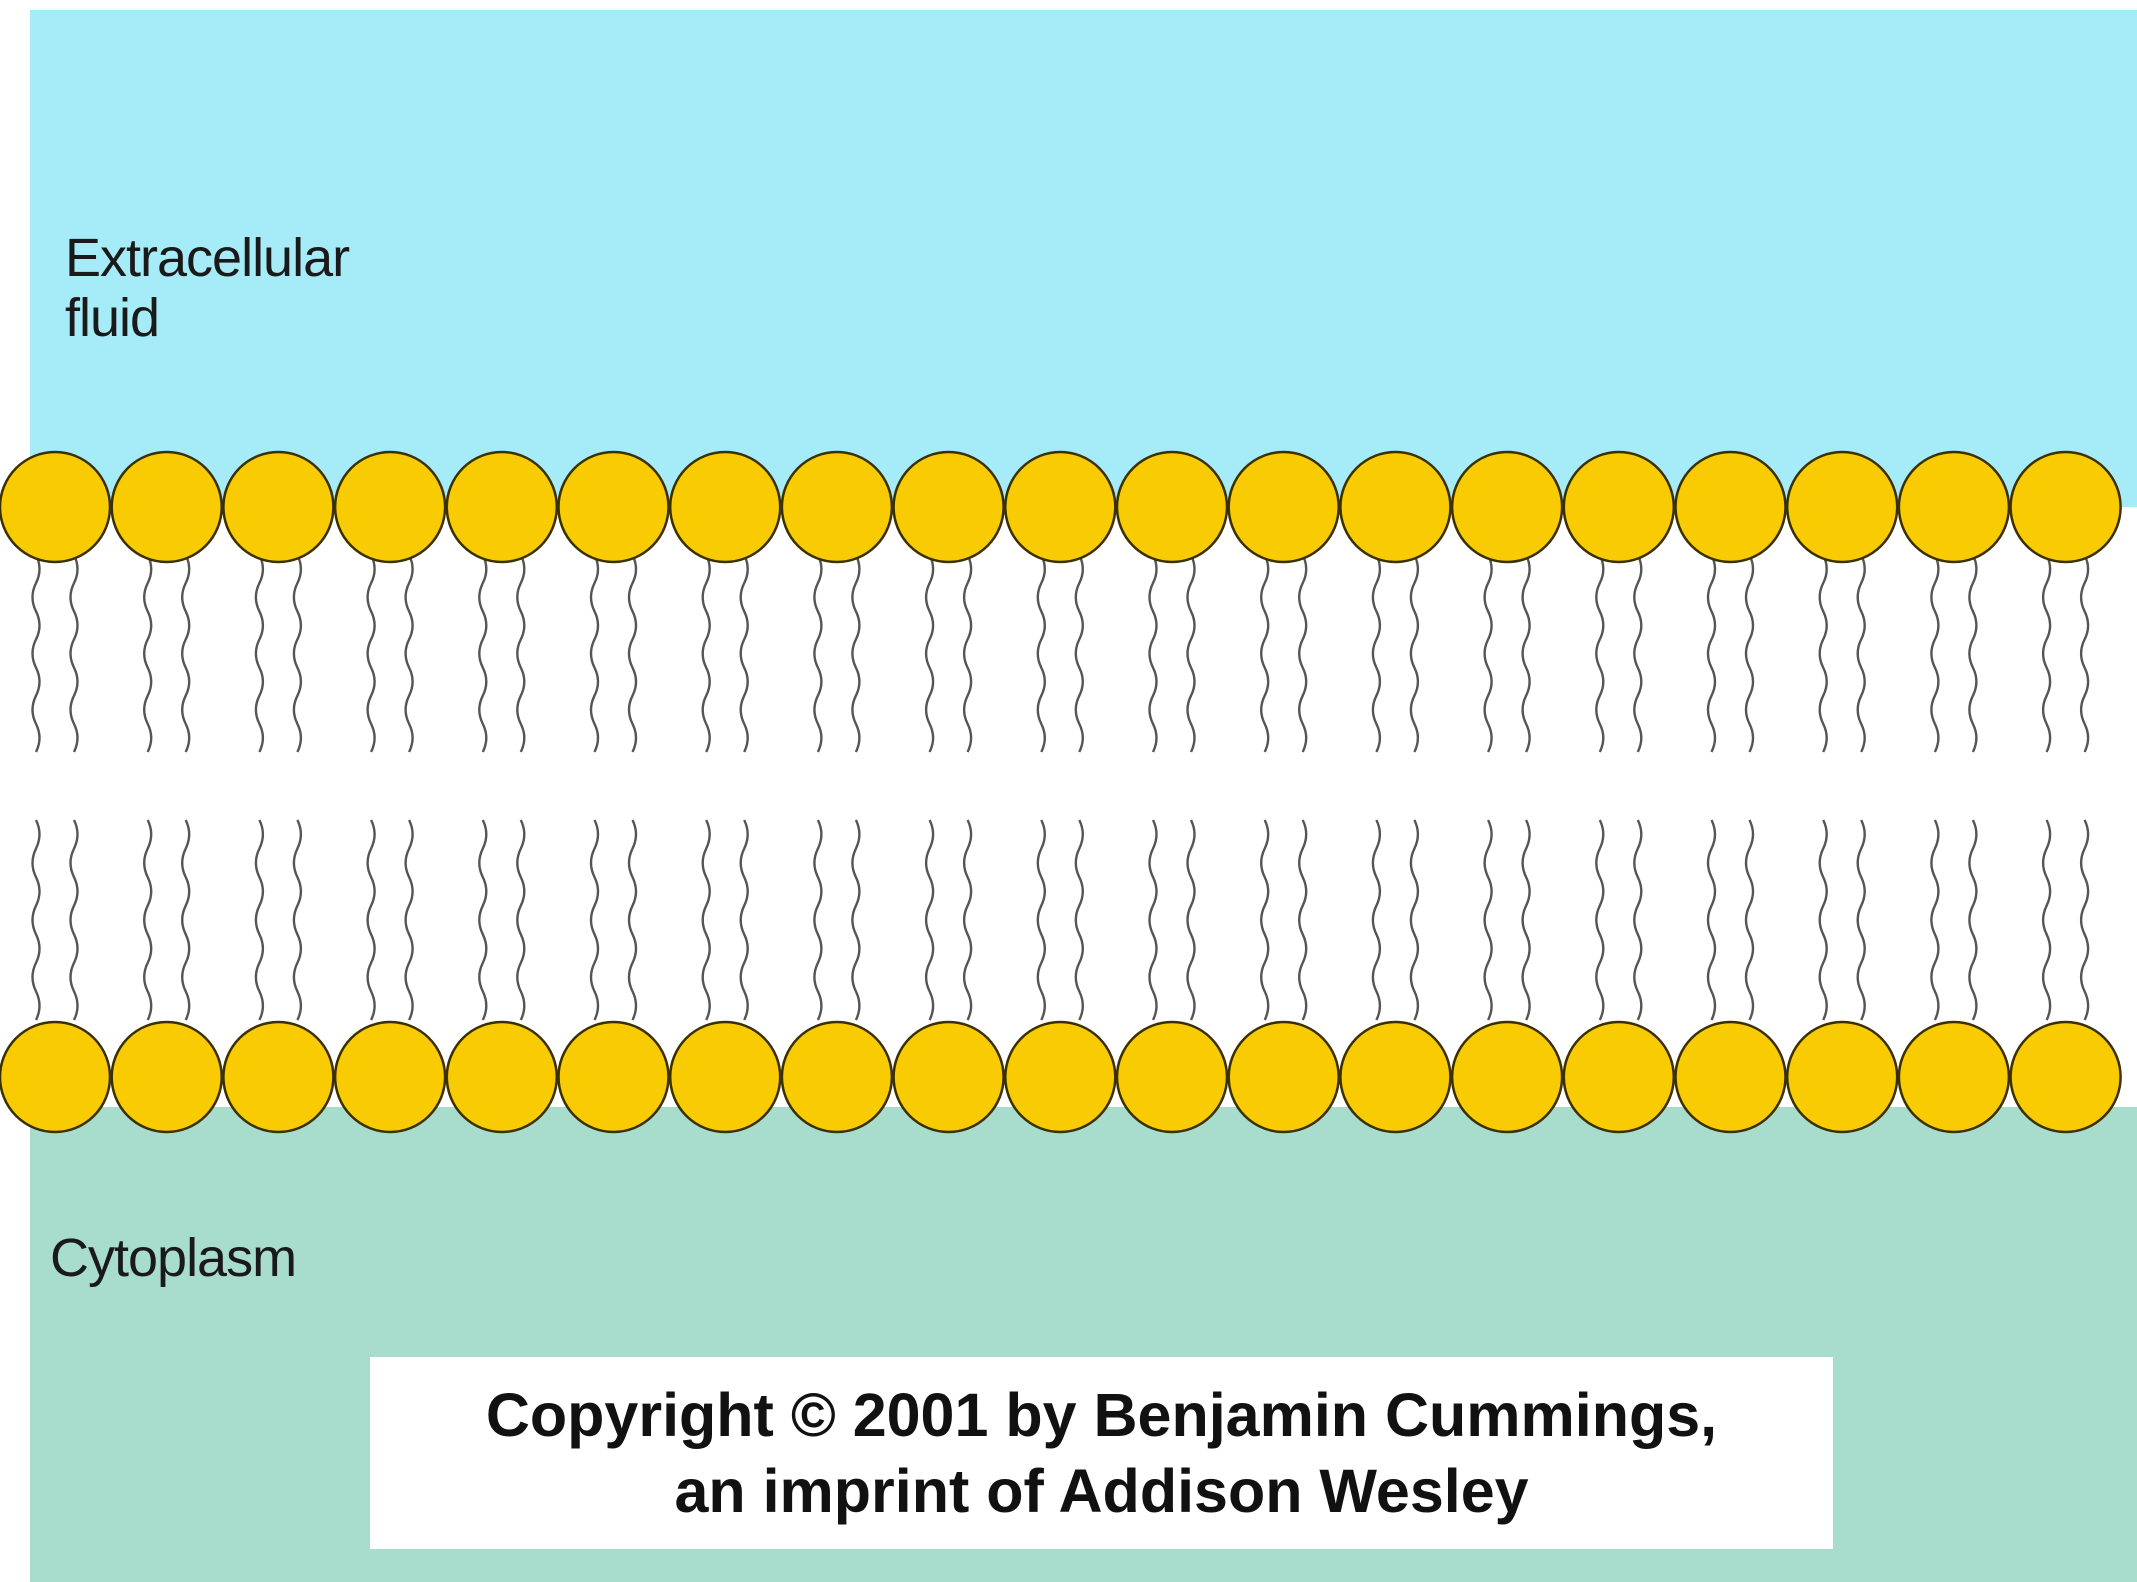 This screenshot has width=2137, height=1582. Describe the element at coordinates (1060, 653) in the screenshot. I see `outer-leaflet-tails` at that location.